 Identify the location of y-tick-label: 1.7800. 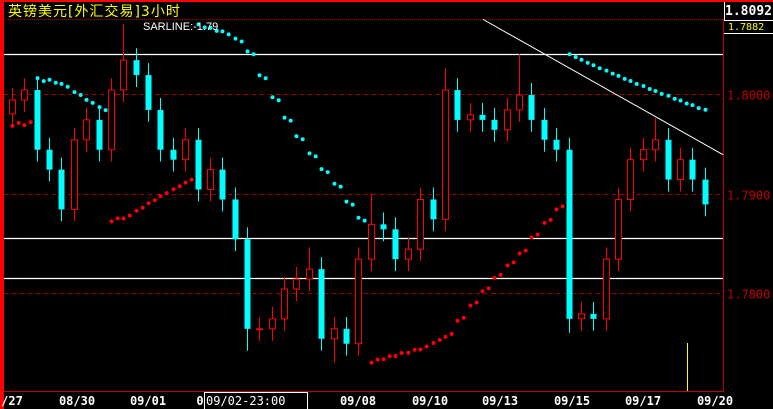
(748, 295).